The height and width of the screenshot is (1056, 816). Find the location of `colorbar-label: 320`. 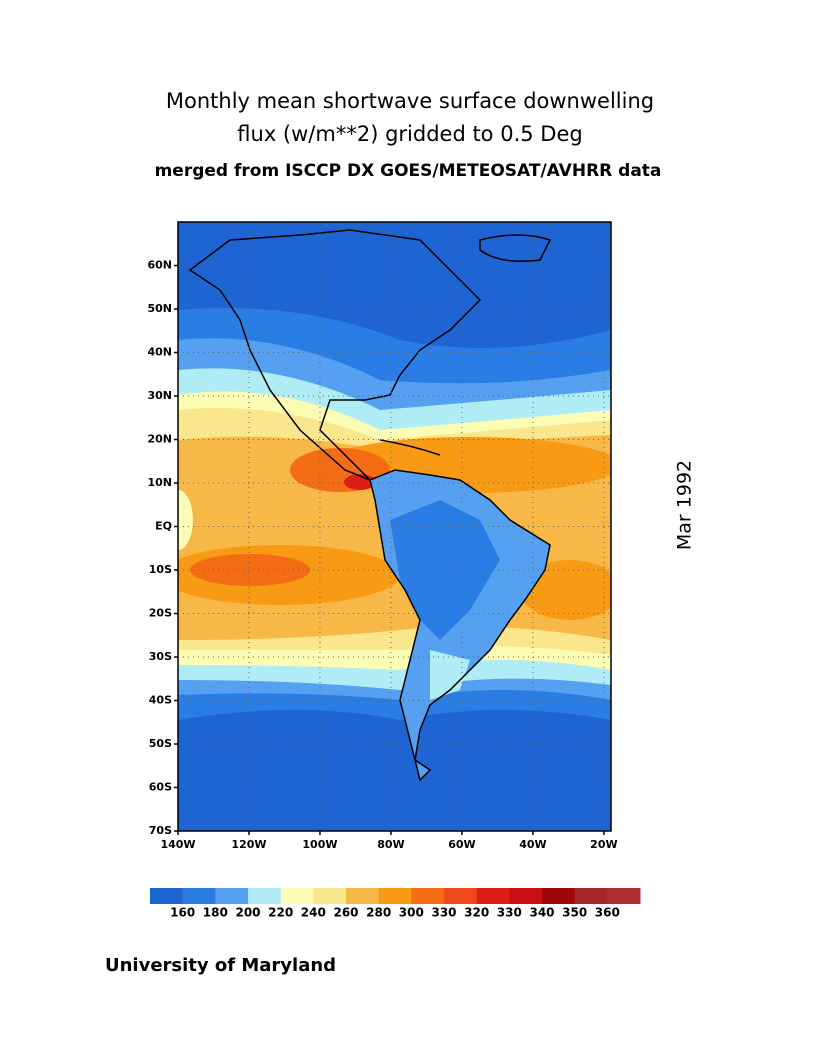

colorbar-label: 320 is located at coordinates (476, 913).